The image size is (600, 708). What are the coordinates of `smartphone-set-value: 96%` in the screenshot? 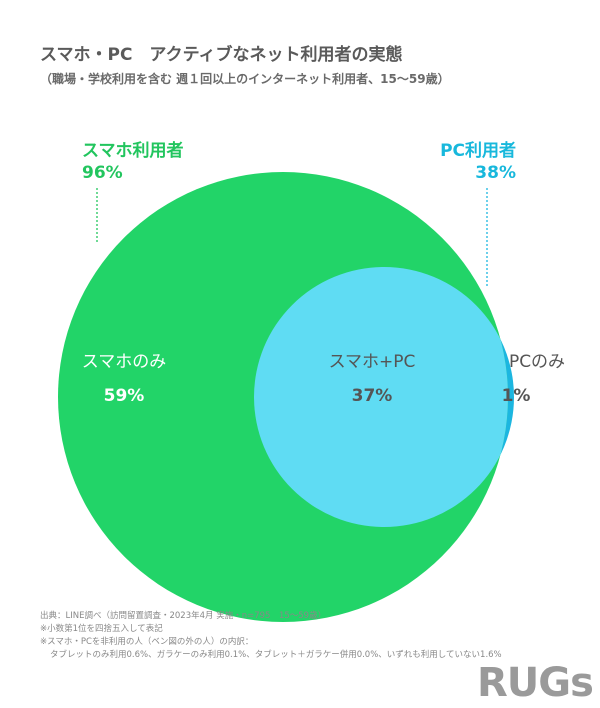 It's located at (102, 173).